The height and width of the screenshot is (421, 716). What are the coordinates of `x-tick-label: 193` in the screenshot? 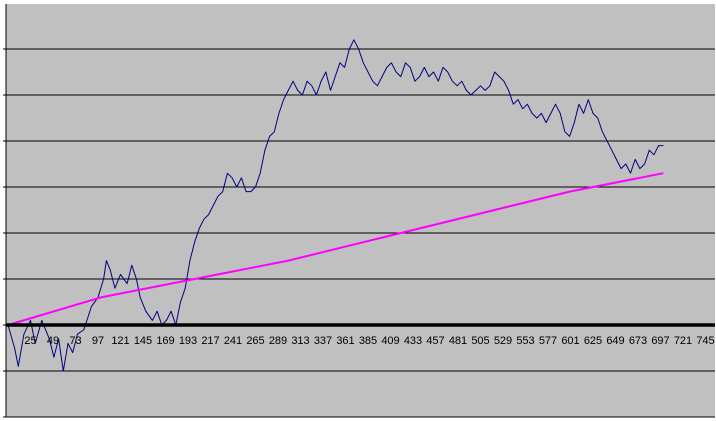 It's located at (188, 341).